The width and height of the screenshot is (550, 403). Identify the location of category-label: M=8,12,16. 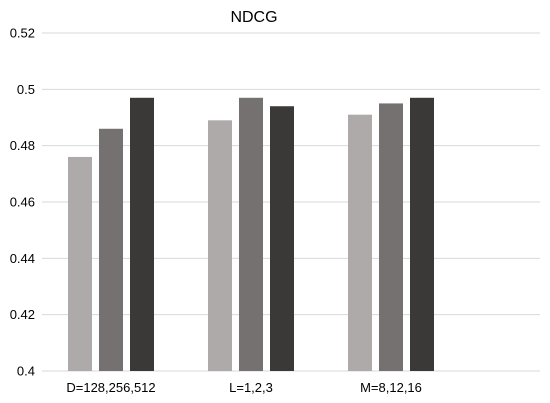
(391, 387).